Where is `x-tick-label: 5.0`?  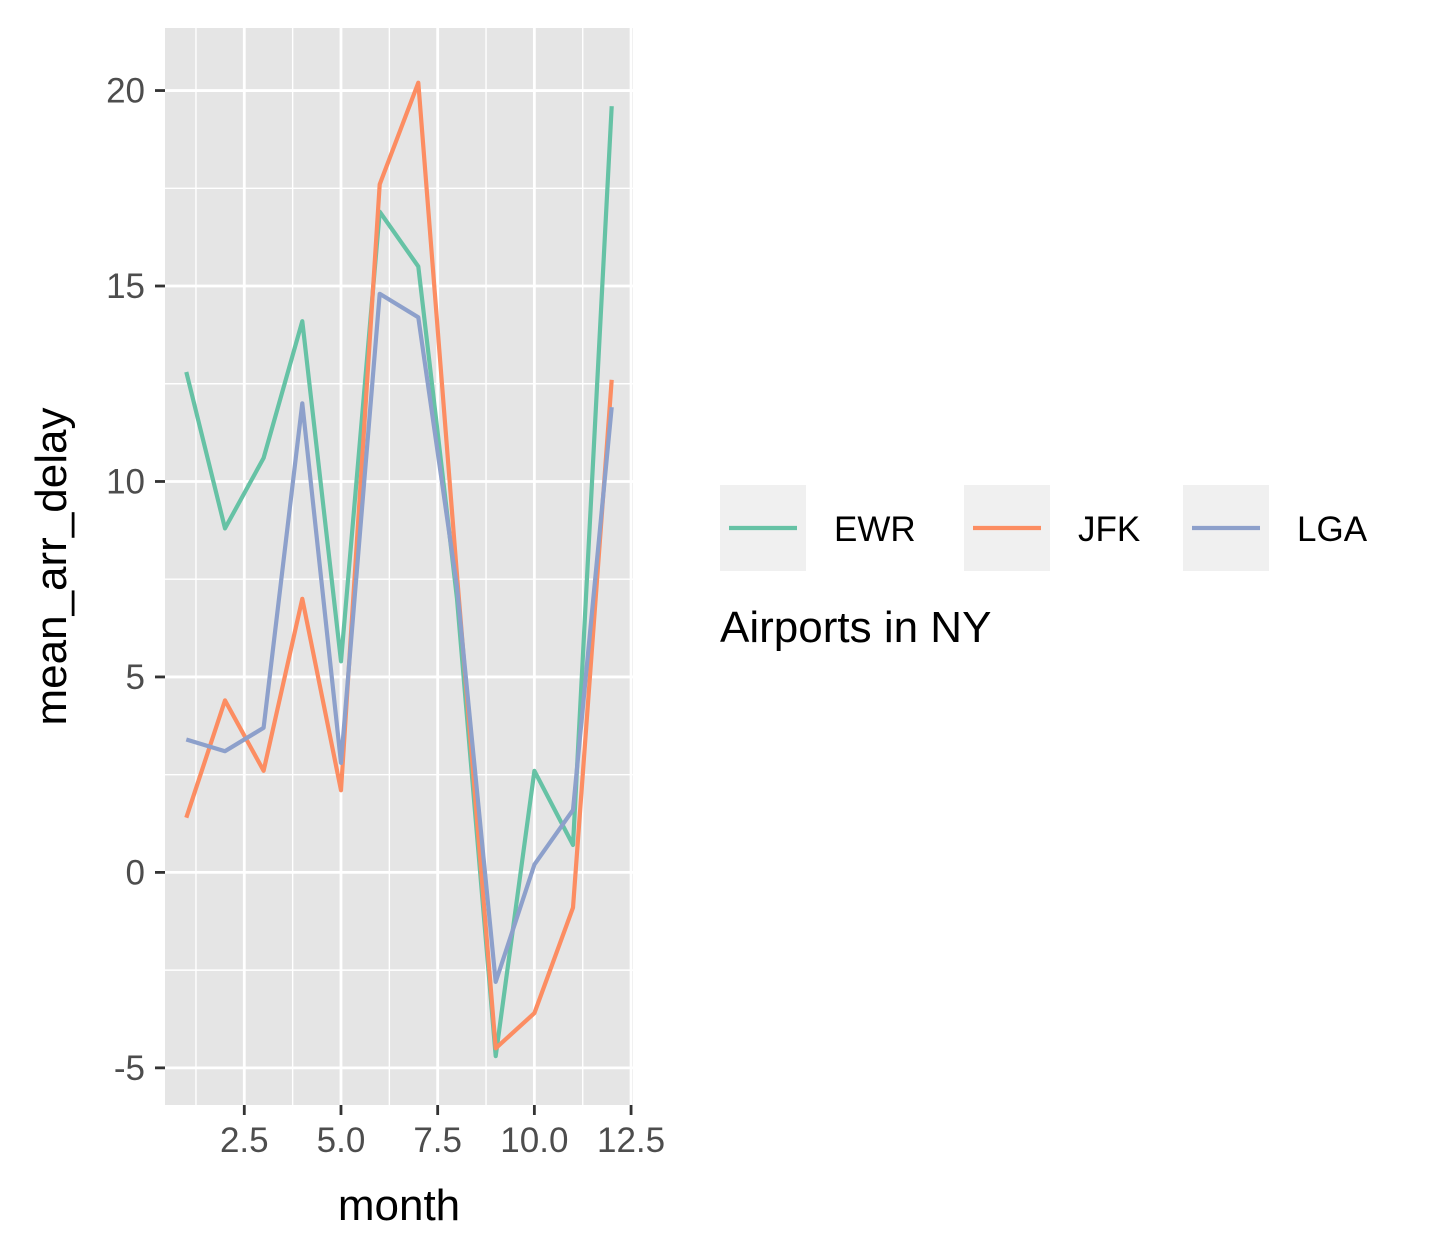
x-tick-label: 5.0 is located at coordinates (341, 1140).